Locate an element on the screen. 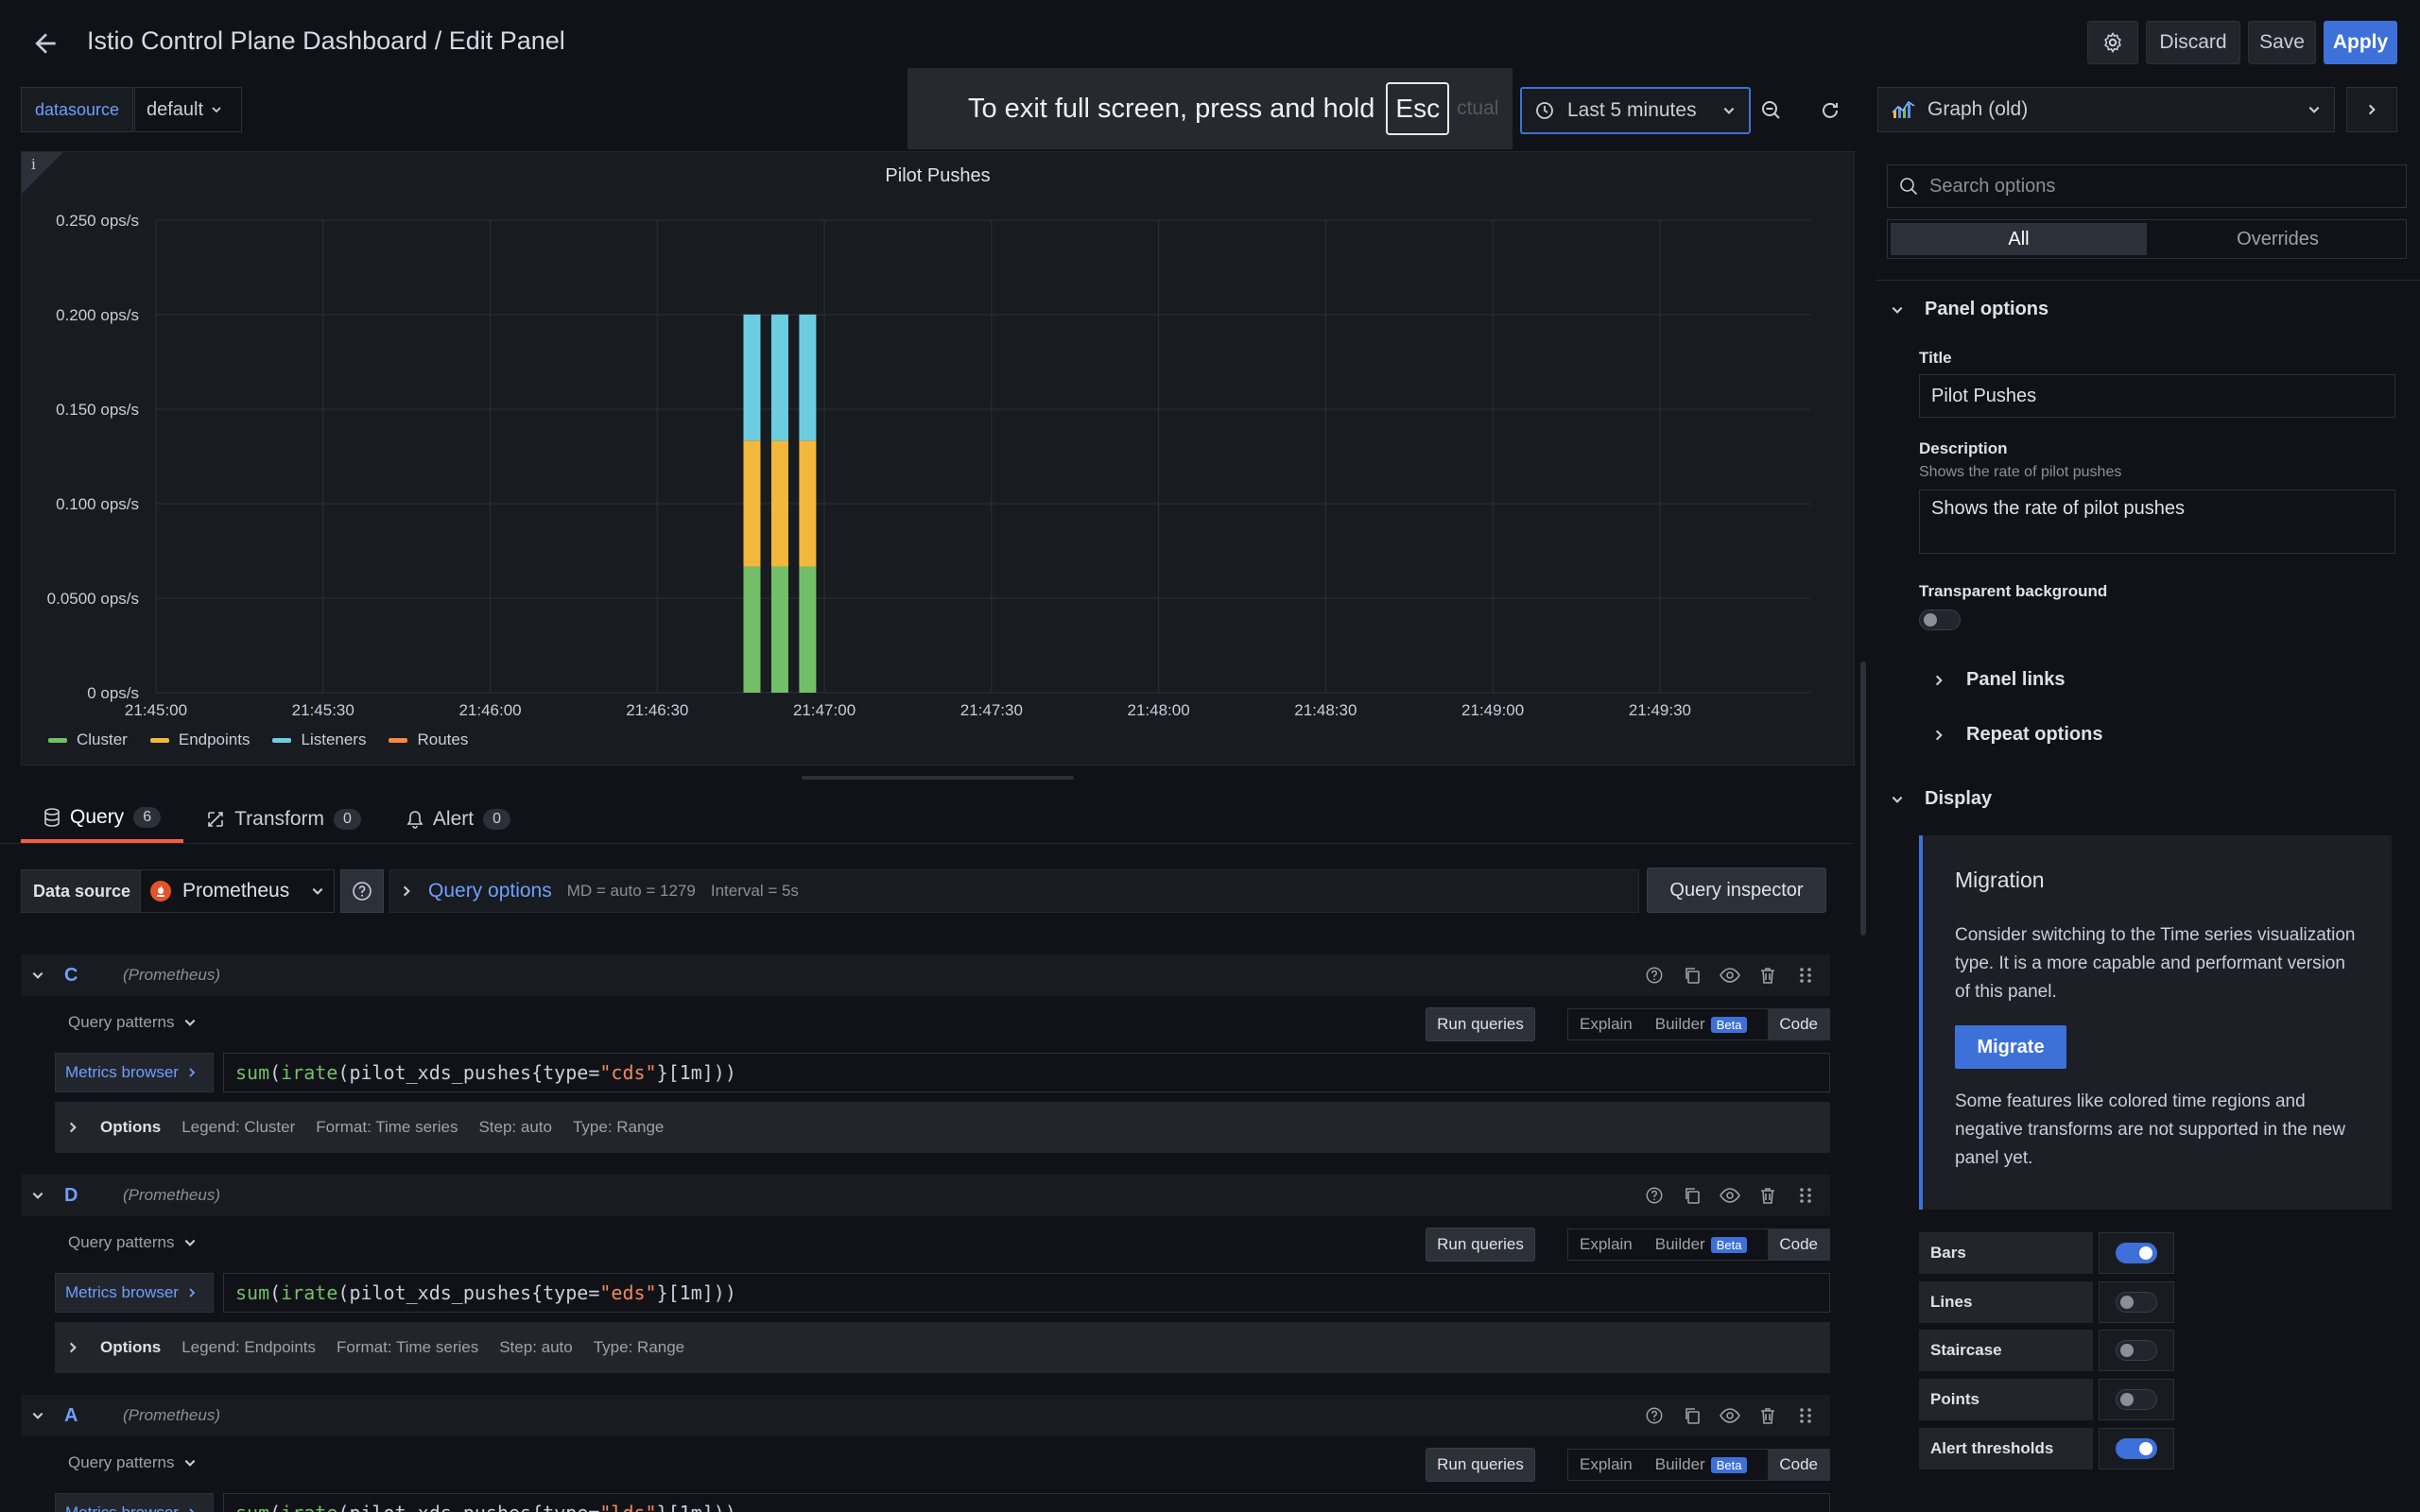  back-arrow-icon is located at coordinates (45, 43).